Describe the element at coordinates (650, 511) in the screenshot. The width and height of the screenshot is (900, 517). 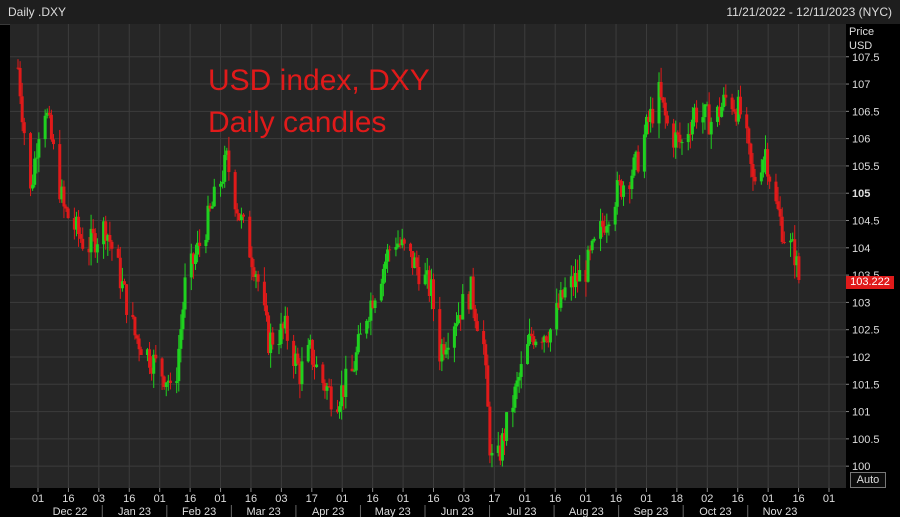
I see `x-month-label: Sep 23` at that location.